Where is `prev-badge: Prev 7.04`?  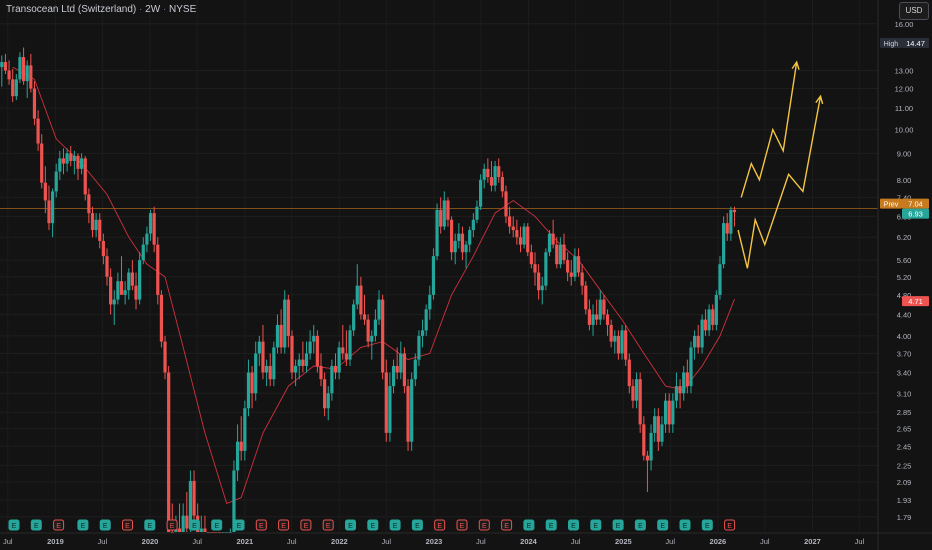
prev-badge: Prev 7.04 is located at coordinates (904, 203).